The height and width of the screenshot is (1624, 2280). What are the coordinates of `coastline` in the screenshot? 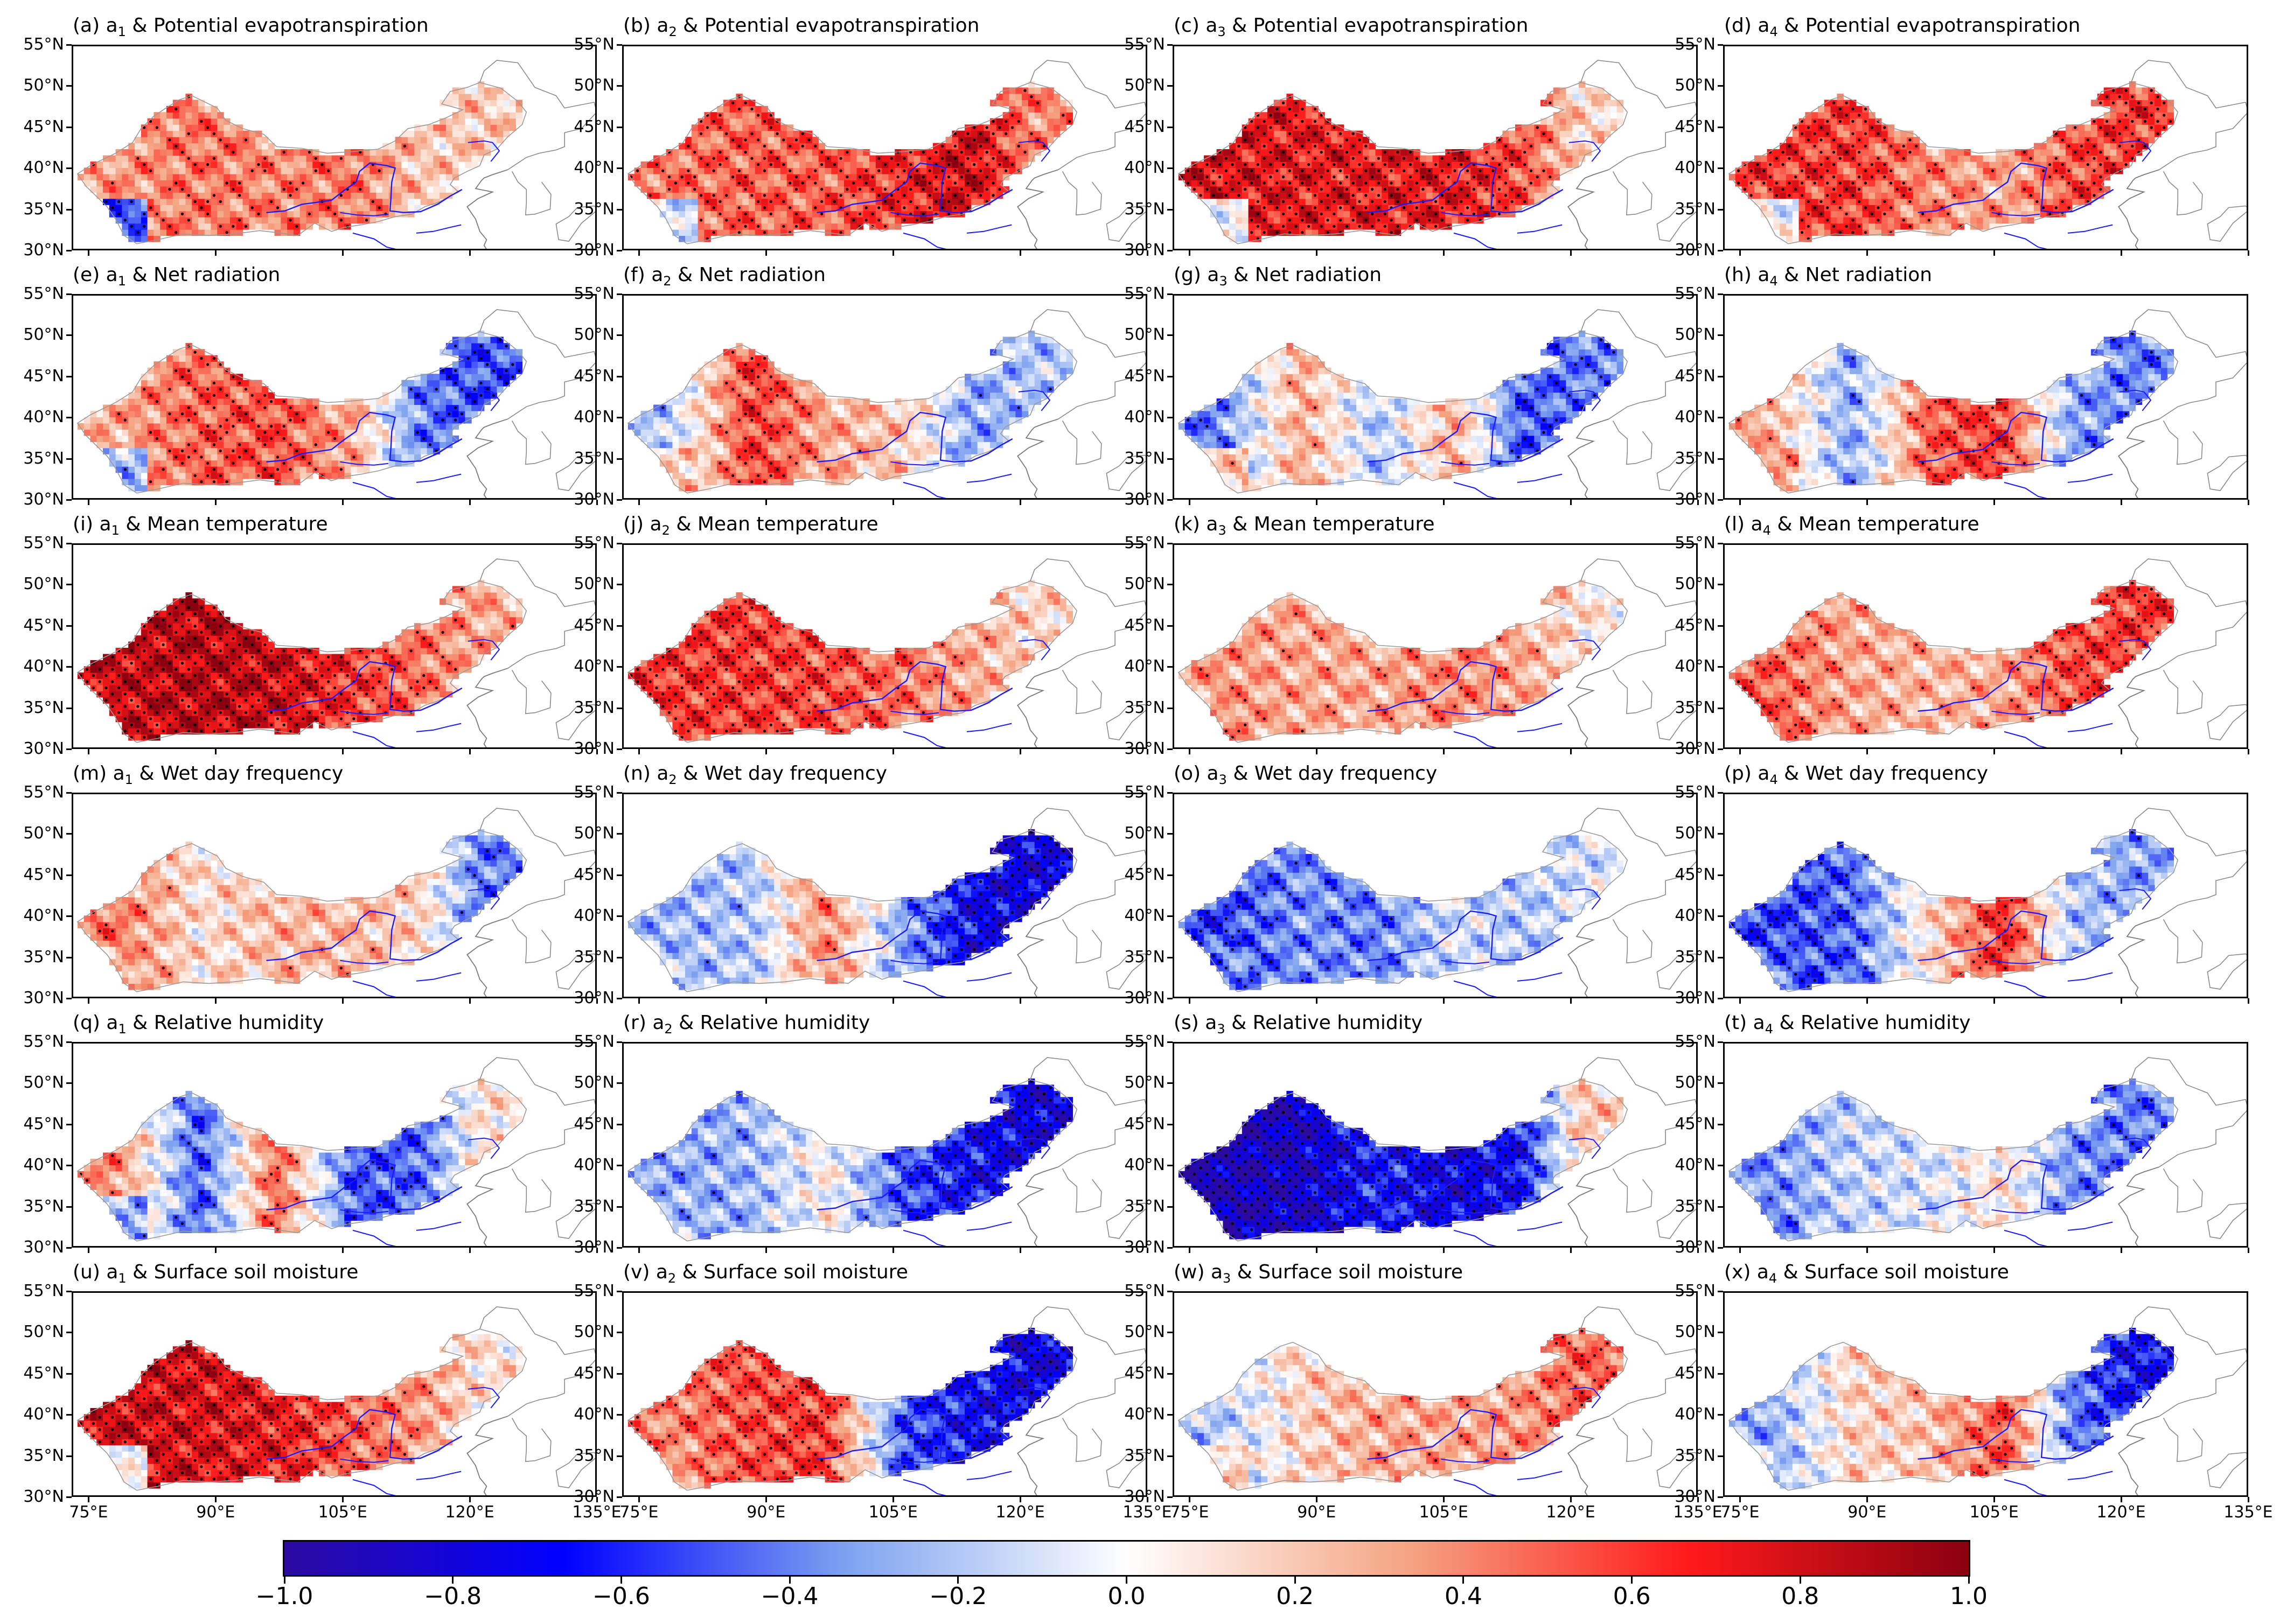 It's located at (1588, 209).